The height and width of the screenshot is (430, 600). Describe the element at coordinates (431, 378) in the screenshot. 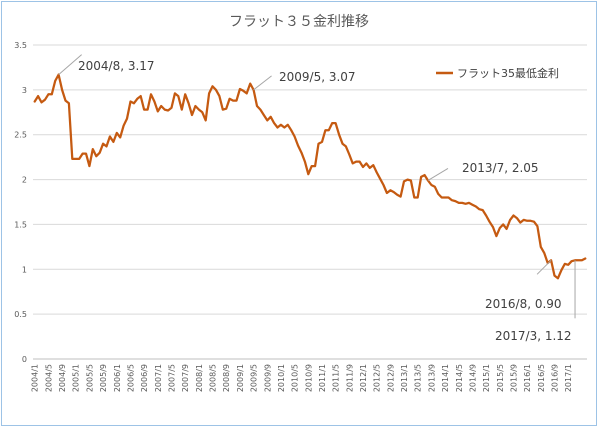

I see `x-tick-label: 2013/9` at that location.